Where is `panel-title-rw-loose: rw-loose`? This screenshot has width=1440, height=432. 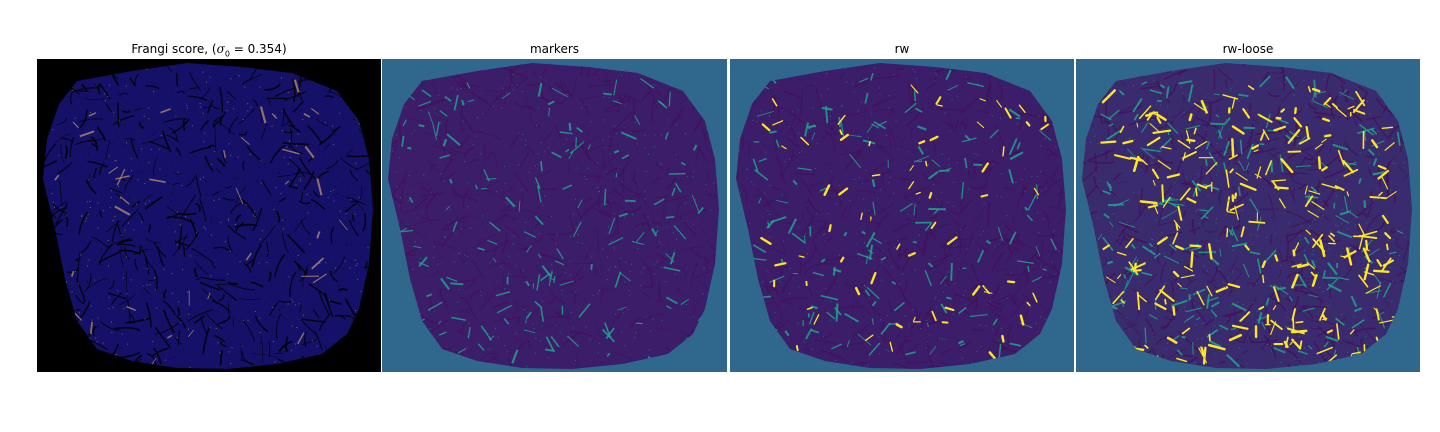
panel-title-rw-loose: rw-loose is located at coordinates (1248, 49).